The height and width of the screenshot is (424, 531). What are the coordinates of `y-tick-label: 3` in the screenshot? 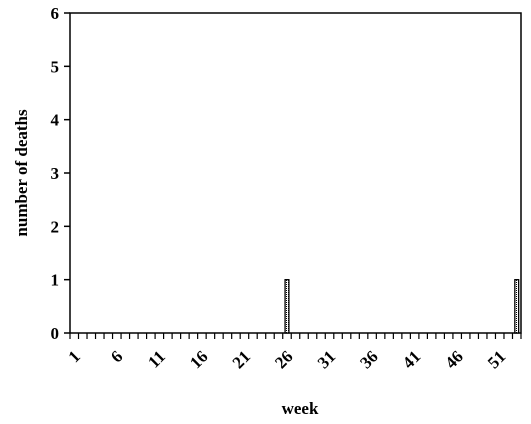 It's located at (55, 173).